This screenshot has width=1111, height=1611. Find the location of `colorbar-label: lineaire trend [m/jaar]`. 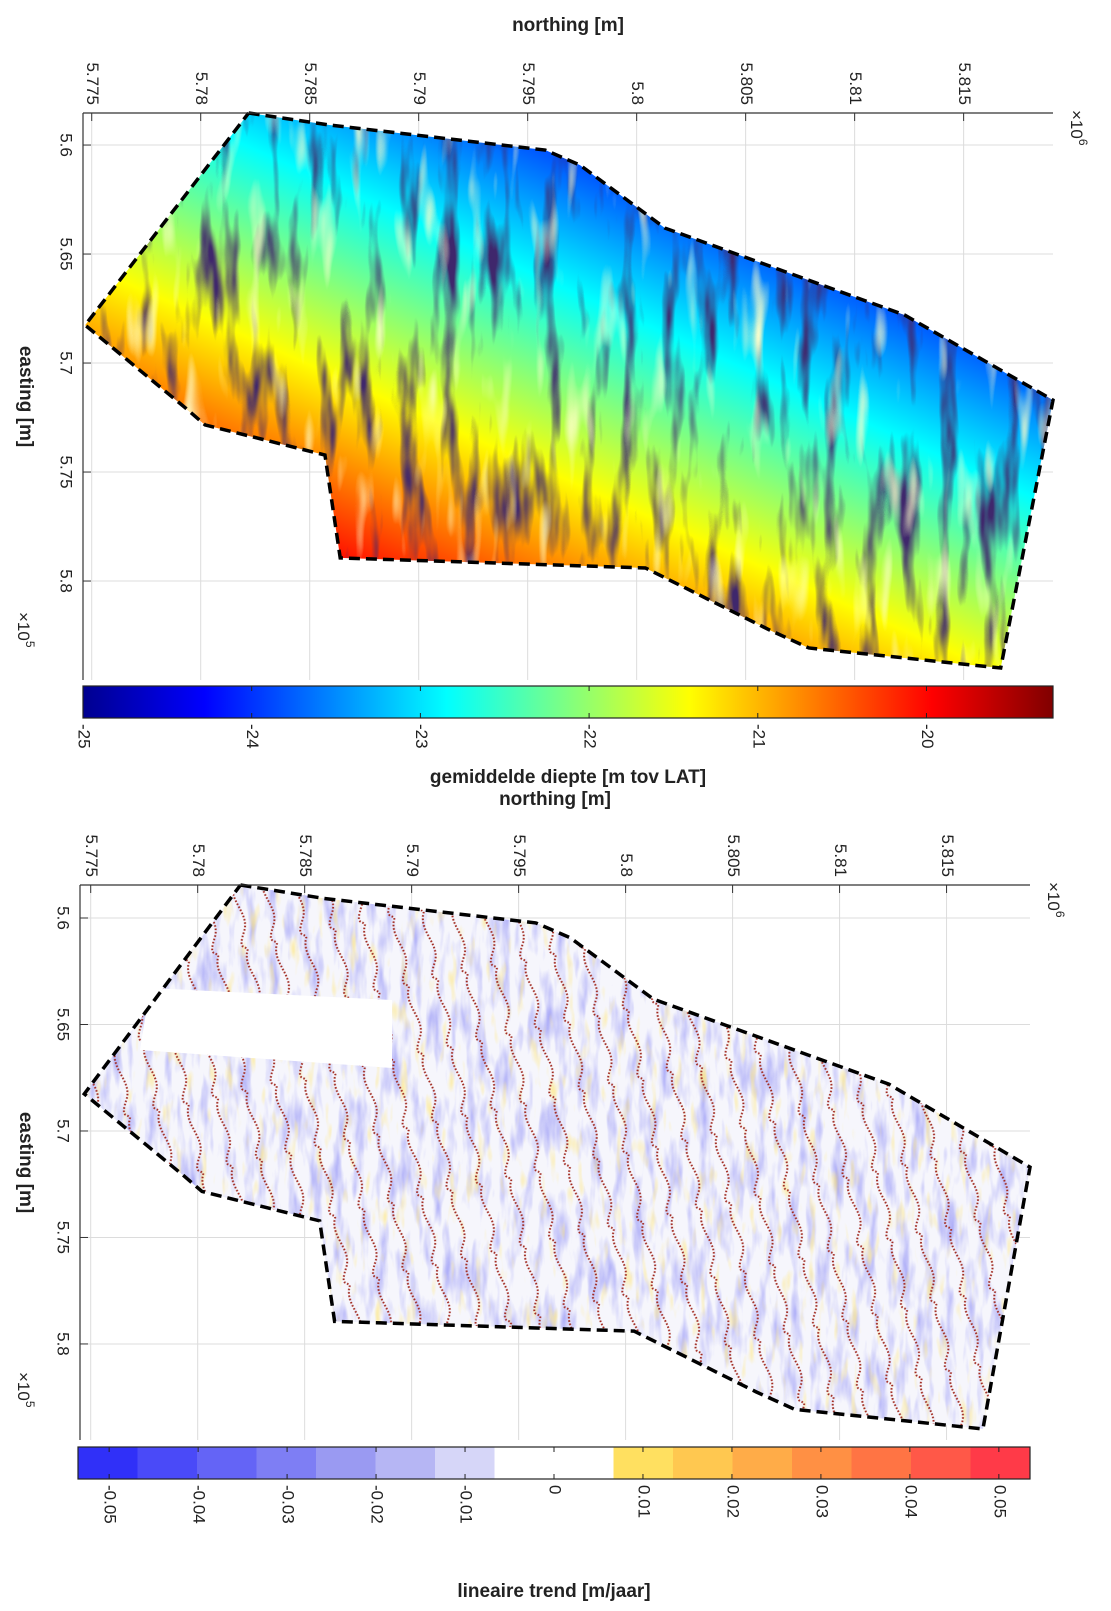

colorbar-label: lineaire trend [m/jaar] is located at coordinates (553, 1591).